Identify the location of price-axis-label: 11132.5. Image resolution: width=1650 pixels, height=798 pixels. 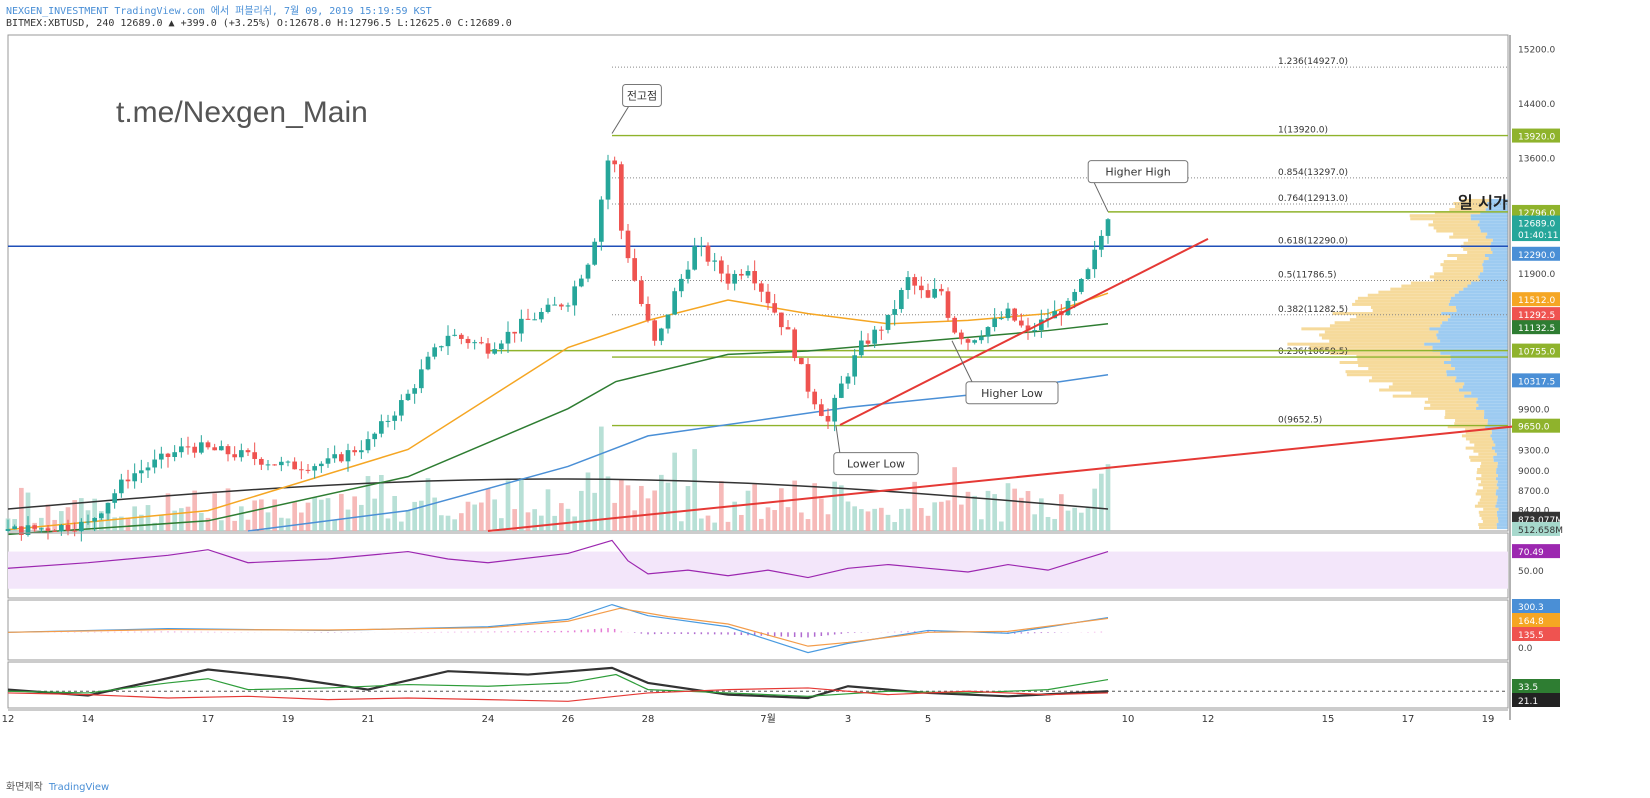
(1536, 329).